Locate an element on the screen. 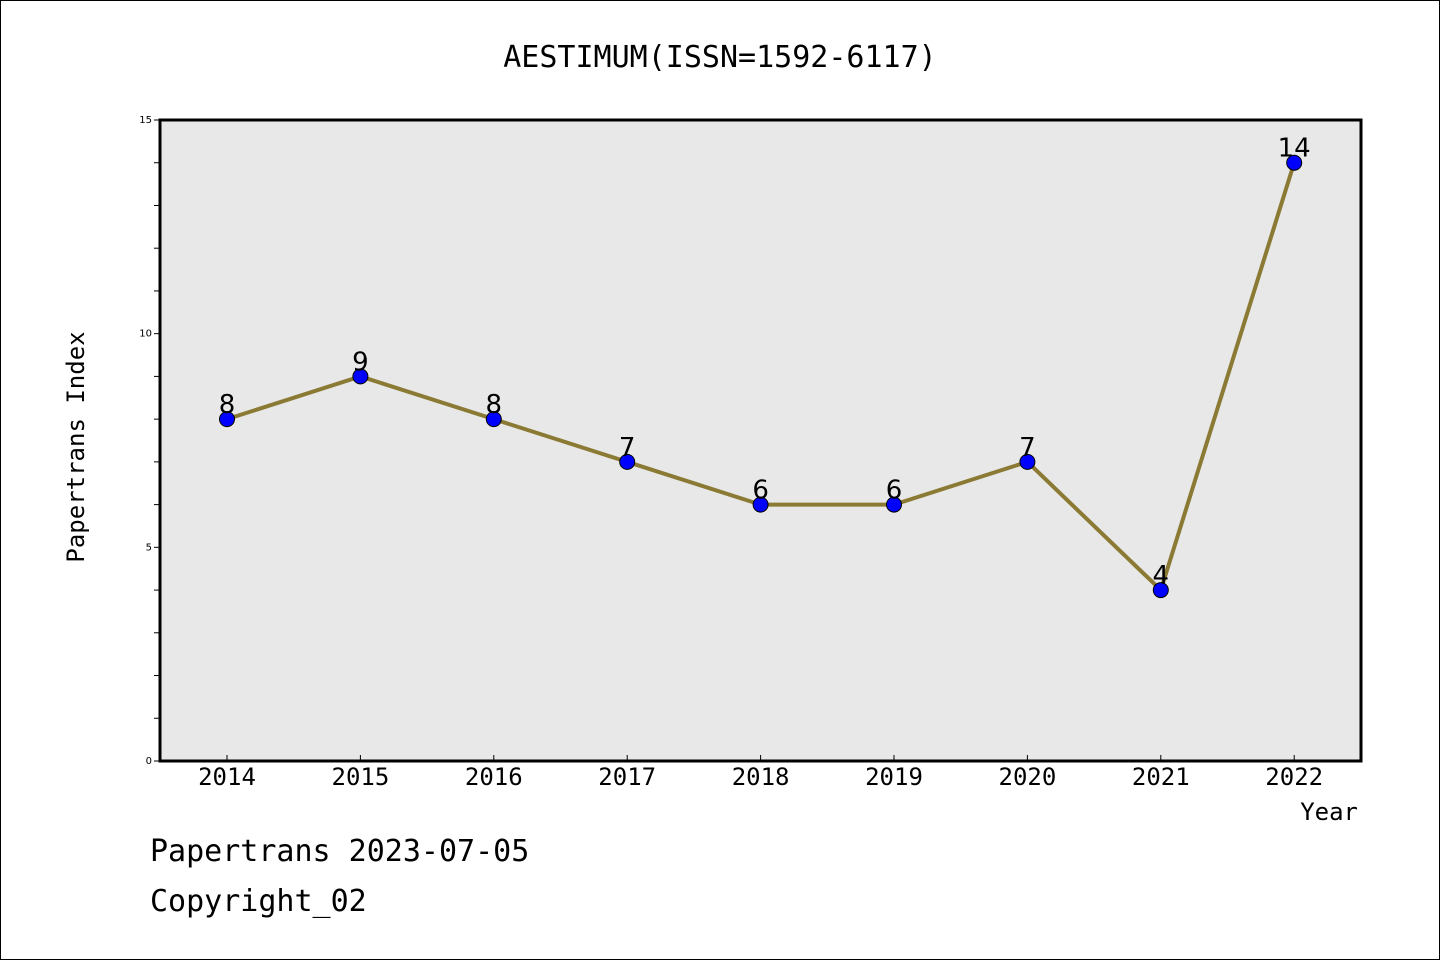 This screenshot has width=1440, height=960. footer-source: Papertrans 2023-07-05 is located at coordinates (340, 851).